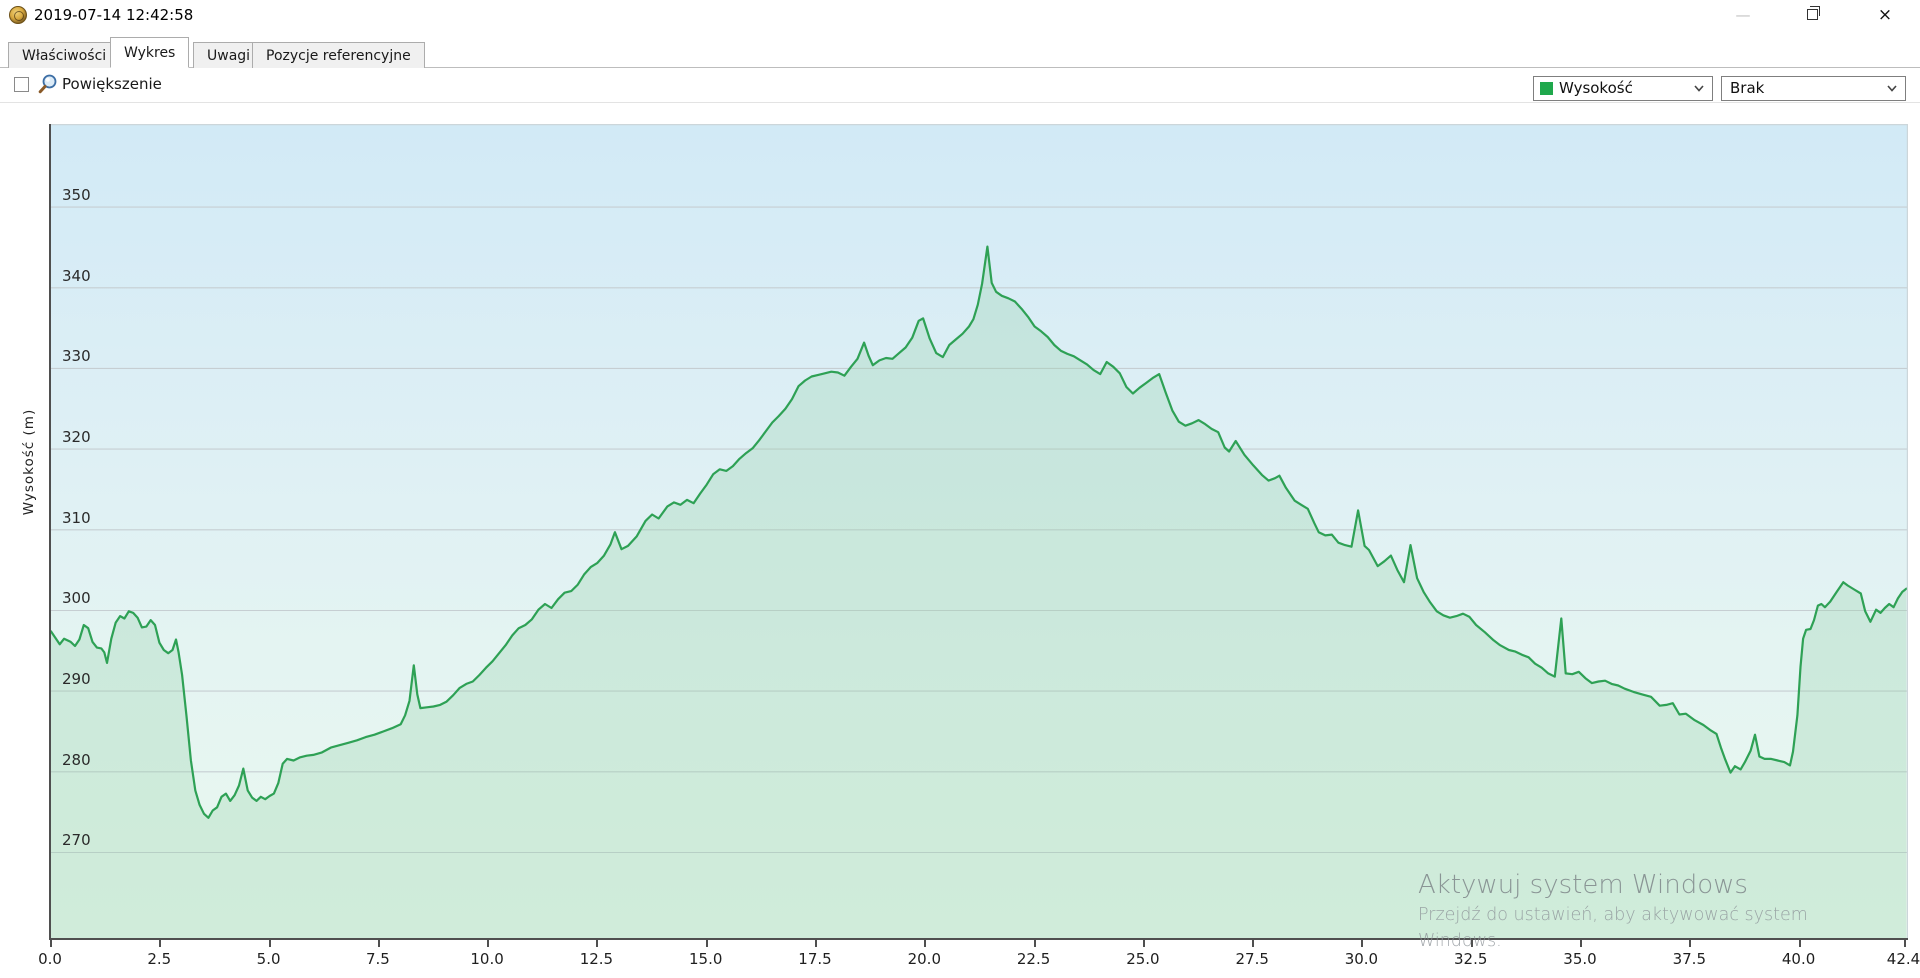  What do you see at coordinates (1596, 88) in the screenshot?
I see `series-select-value: Wysokość` at bounding box center [1596, 88].